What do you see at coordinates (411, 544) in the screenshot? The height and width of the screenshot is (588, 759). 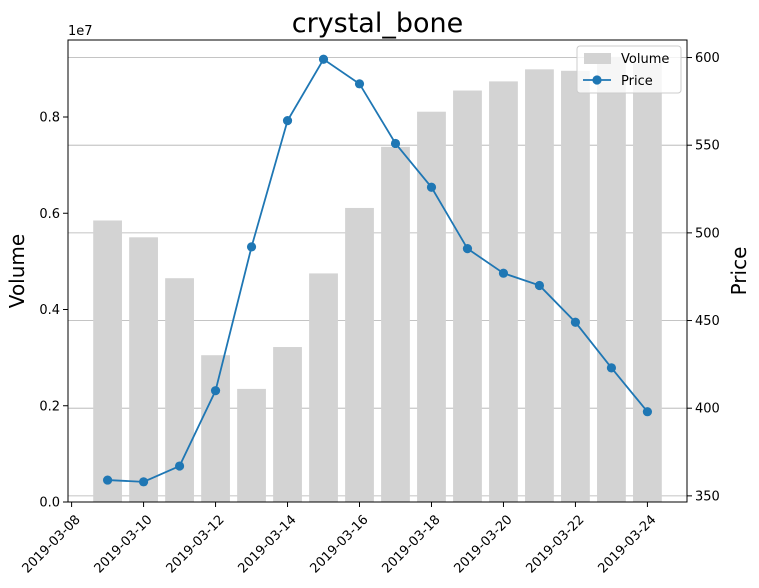 I see `x-tick-label-5: 2019-03-18` at bounding box center [411, 544].